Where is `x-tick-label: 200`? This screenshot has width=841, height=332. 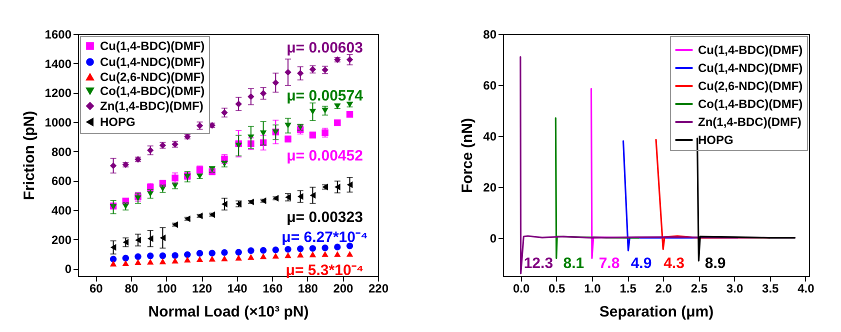
x-tick-label: 200 is located at coordinates (343, 289).